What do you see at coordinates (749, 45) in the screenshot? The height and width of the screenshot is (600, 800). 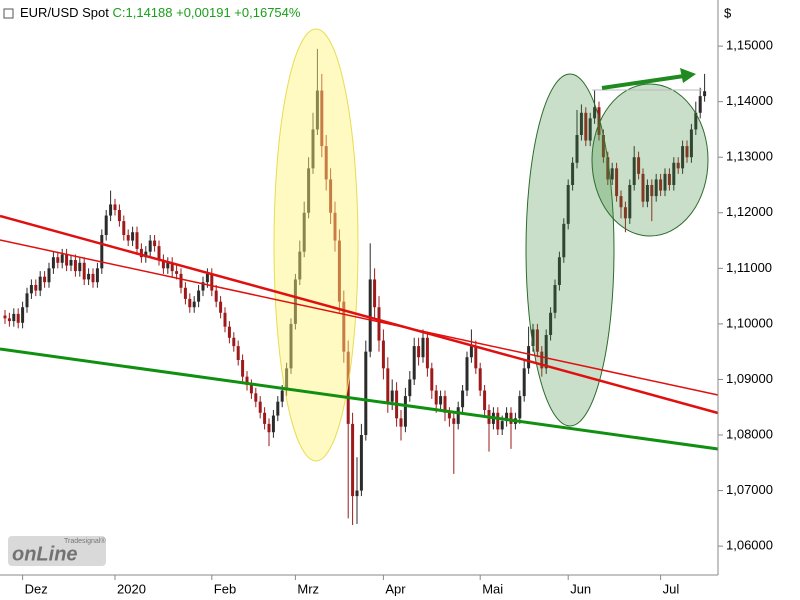 I see `y-tick-label: 1,15000` at bounding box center [749, 45].